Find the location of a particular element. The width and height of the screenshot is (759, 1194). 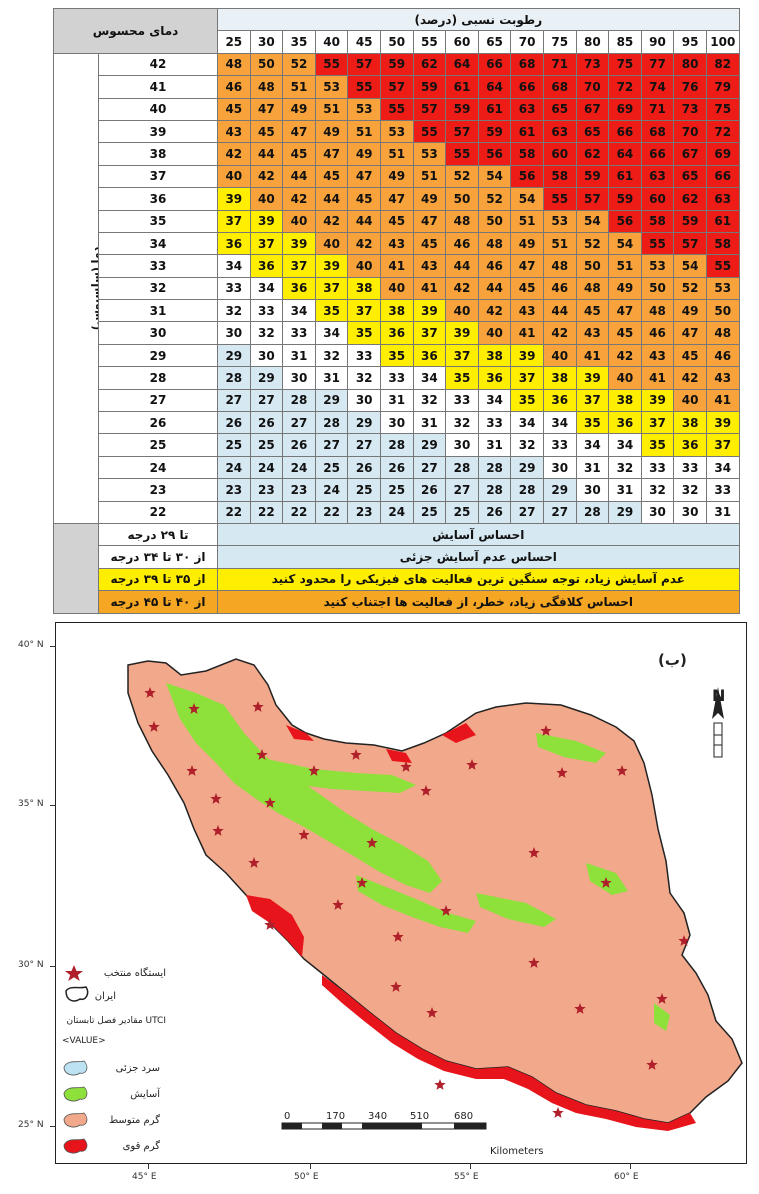

humidity-header-cell: 90 is located at coordinates (657, 42).